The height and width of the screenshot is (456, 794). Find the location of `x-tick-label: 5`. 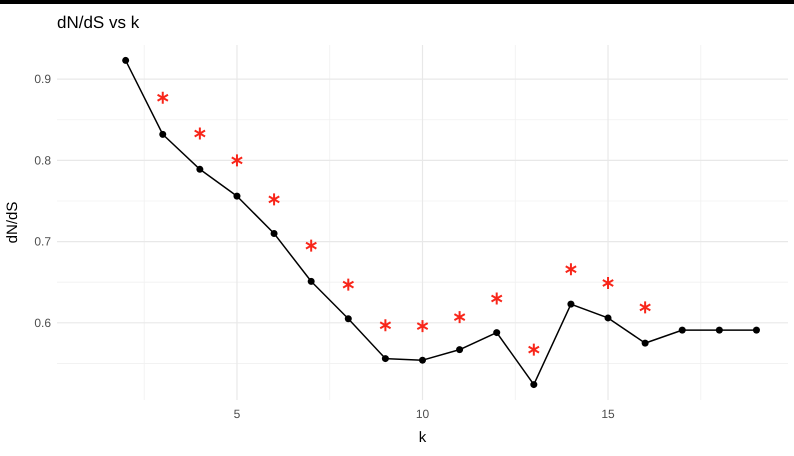

x-tick-label: 5 is located at coordinates (237, 414).